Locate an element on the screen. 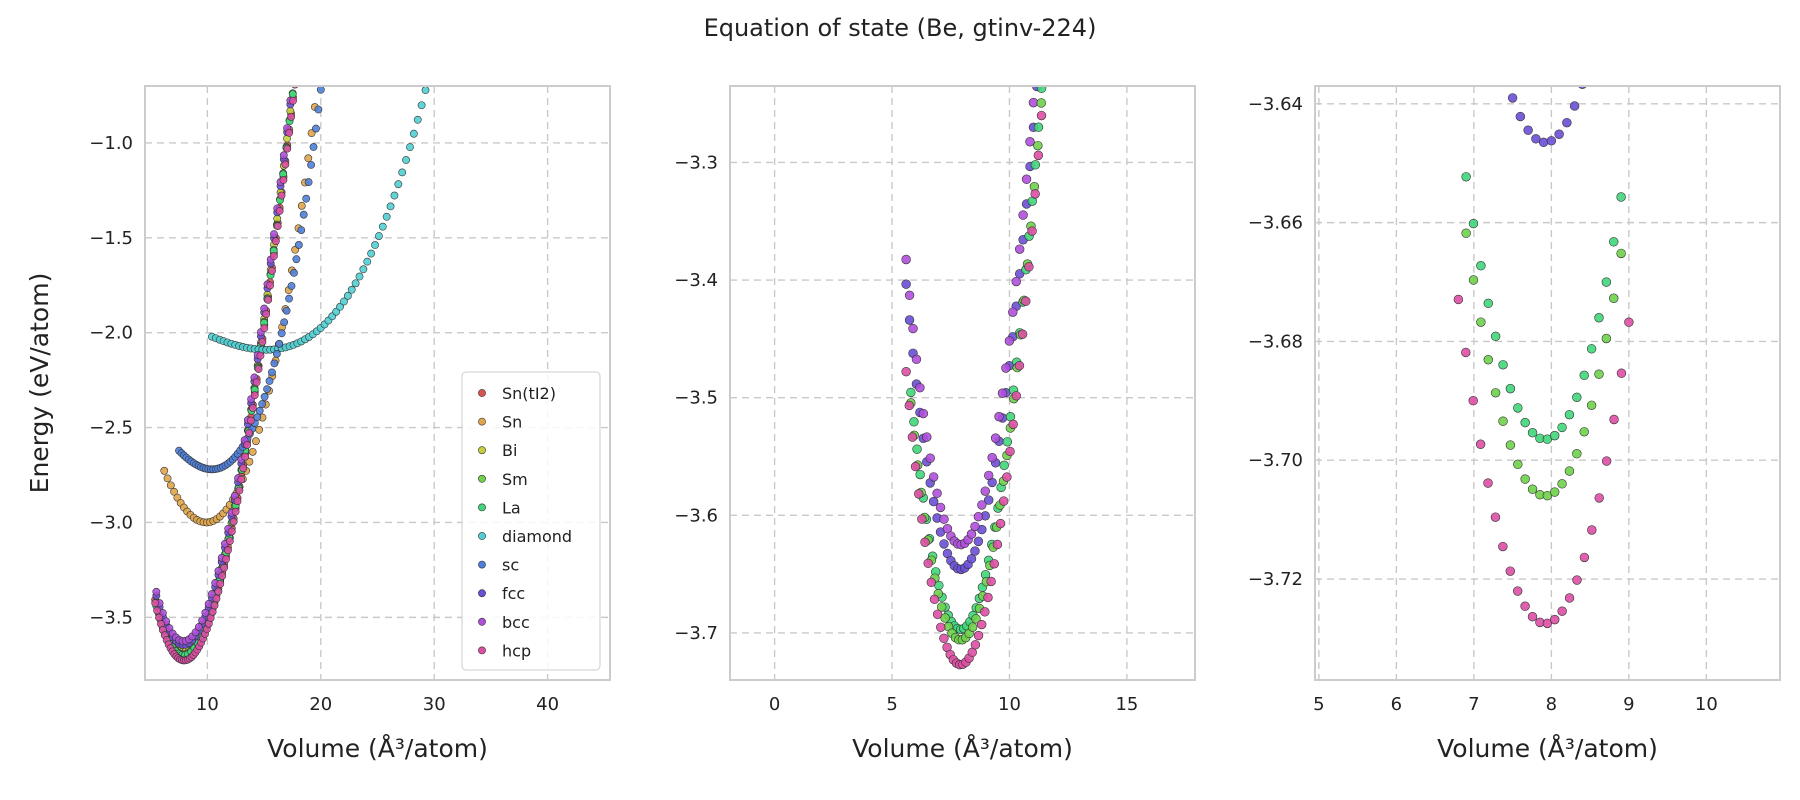 The image size is (1800, 800). series-Sn is located at coordinates (239, 315).